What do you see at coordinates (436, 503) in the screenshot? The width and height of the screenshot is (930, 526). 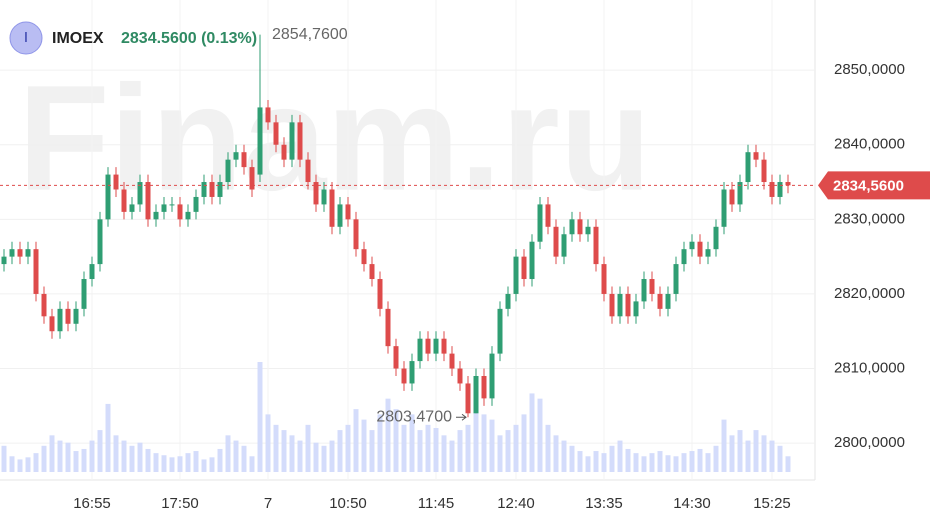 I see `x-tick-label: 11:45` at bounding box center [436, 503].